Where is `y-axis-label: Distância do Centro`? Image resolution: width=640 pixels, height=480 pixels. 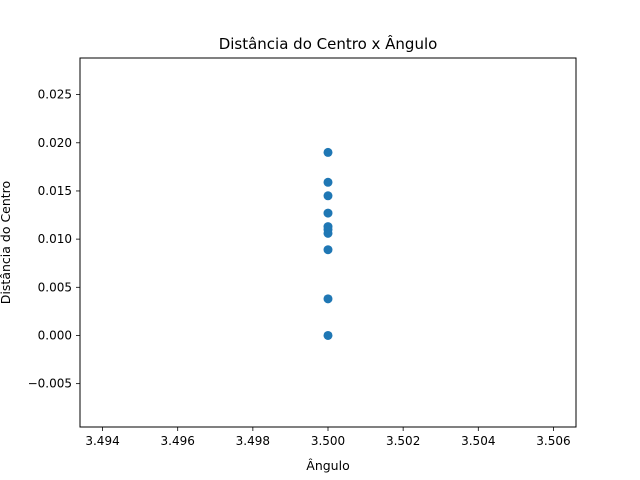 y-axis-label: Distância do Centro is located at coordinates (6, 242).